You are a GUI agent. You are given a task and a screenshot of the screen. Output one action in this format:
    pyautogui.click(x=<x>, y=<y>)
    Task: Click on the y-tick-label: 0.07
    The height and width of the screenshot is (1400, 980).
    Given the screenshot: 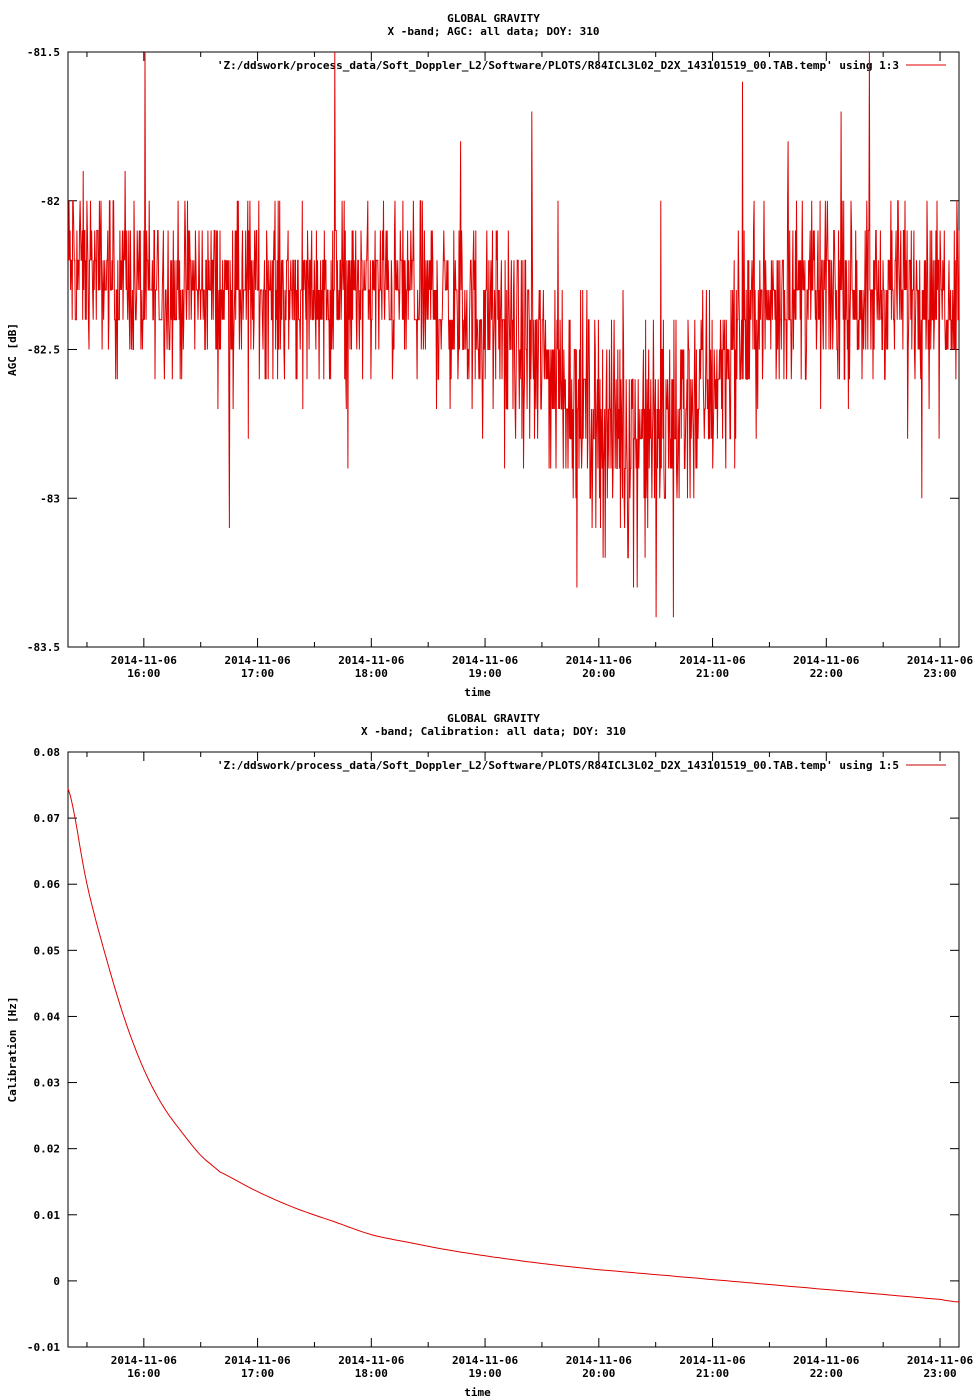 What is the action you would take?
    pyautogui.click(x=47, y=818)
    